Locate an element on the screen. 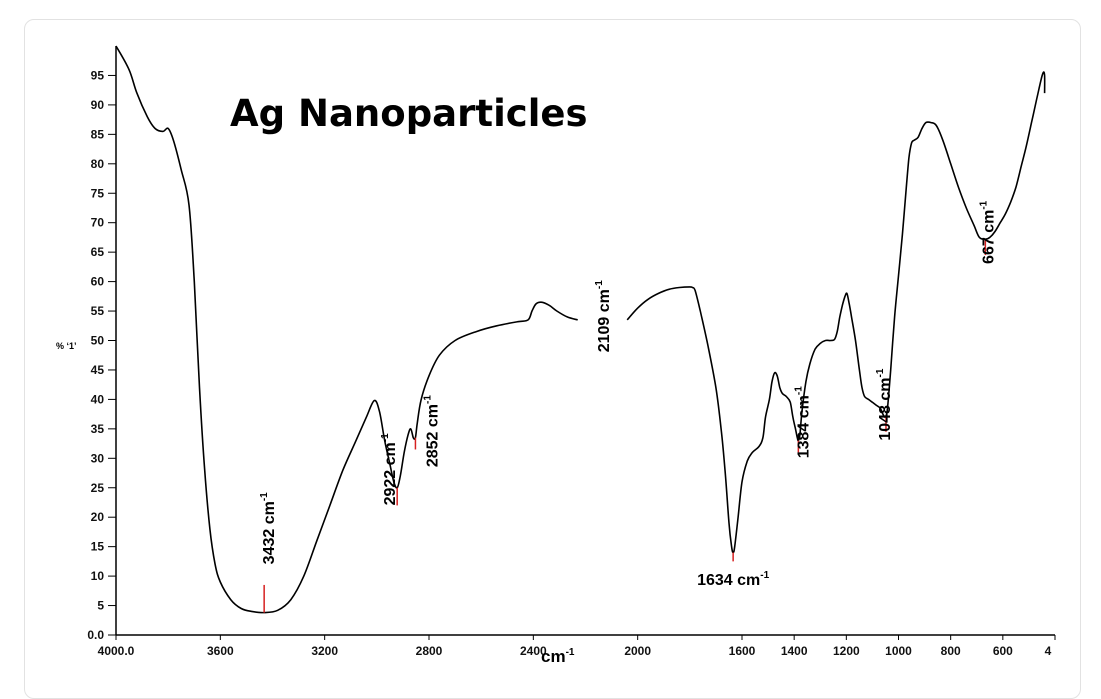 This screenshot has height=699, width=1101. x-axis-label-sup: -1 is located at coordinates (570, 652).